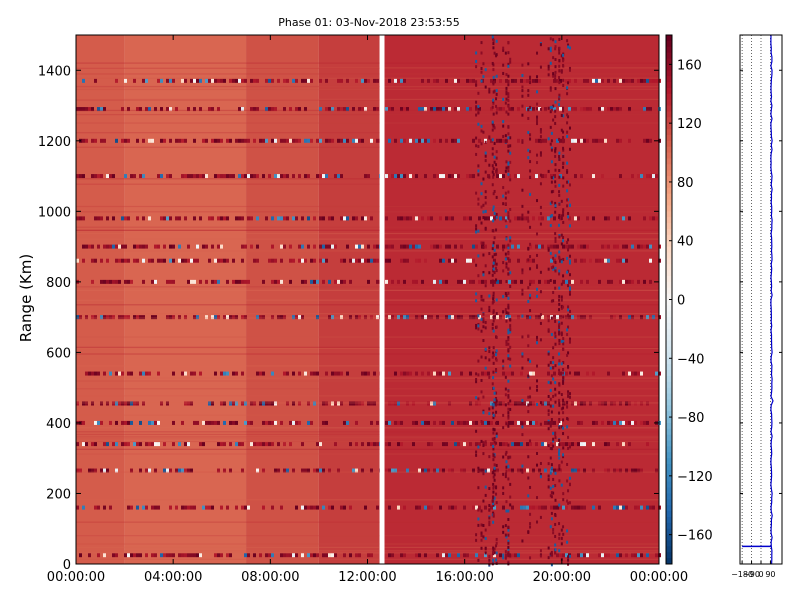  Describe the element at coordinates (282, 299) in the screenshot. I see `background-segment` at that location.